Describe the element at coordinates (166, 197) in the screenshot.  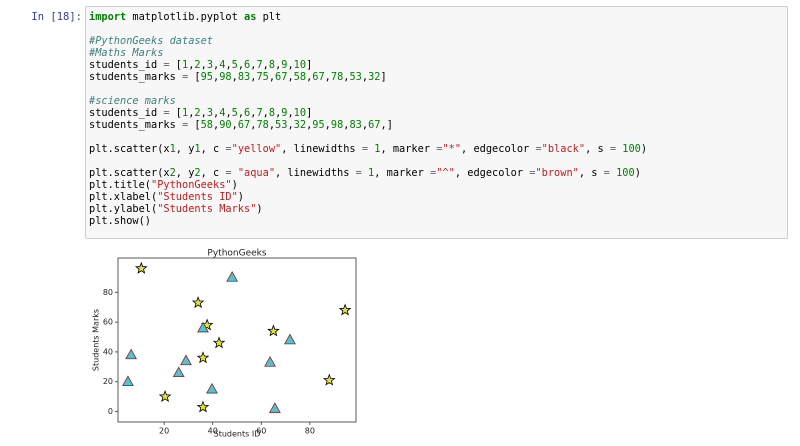
I see `code-line: plt.xlabel("Students ID")` at that location.